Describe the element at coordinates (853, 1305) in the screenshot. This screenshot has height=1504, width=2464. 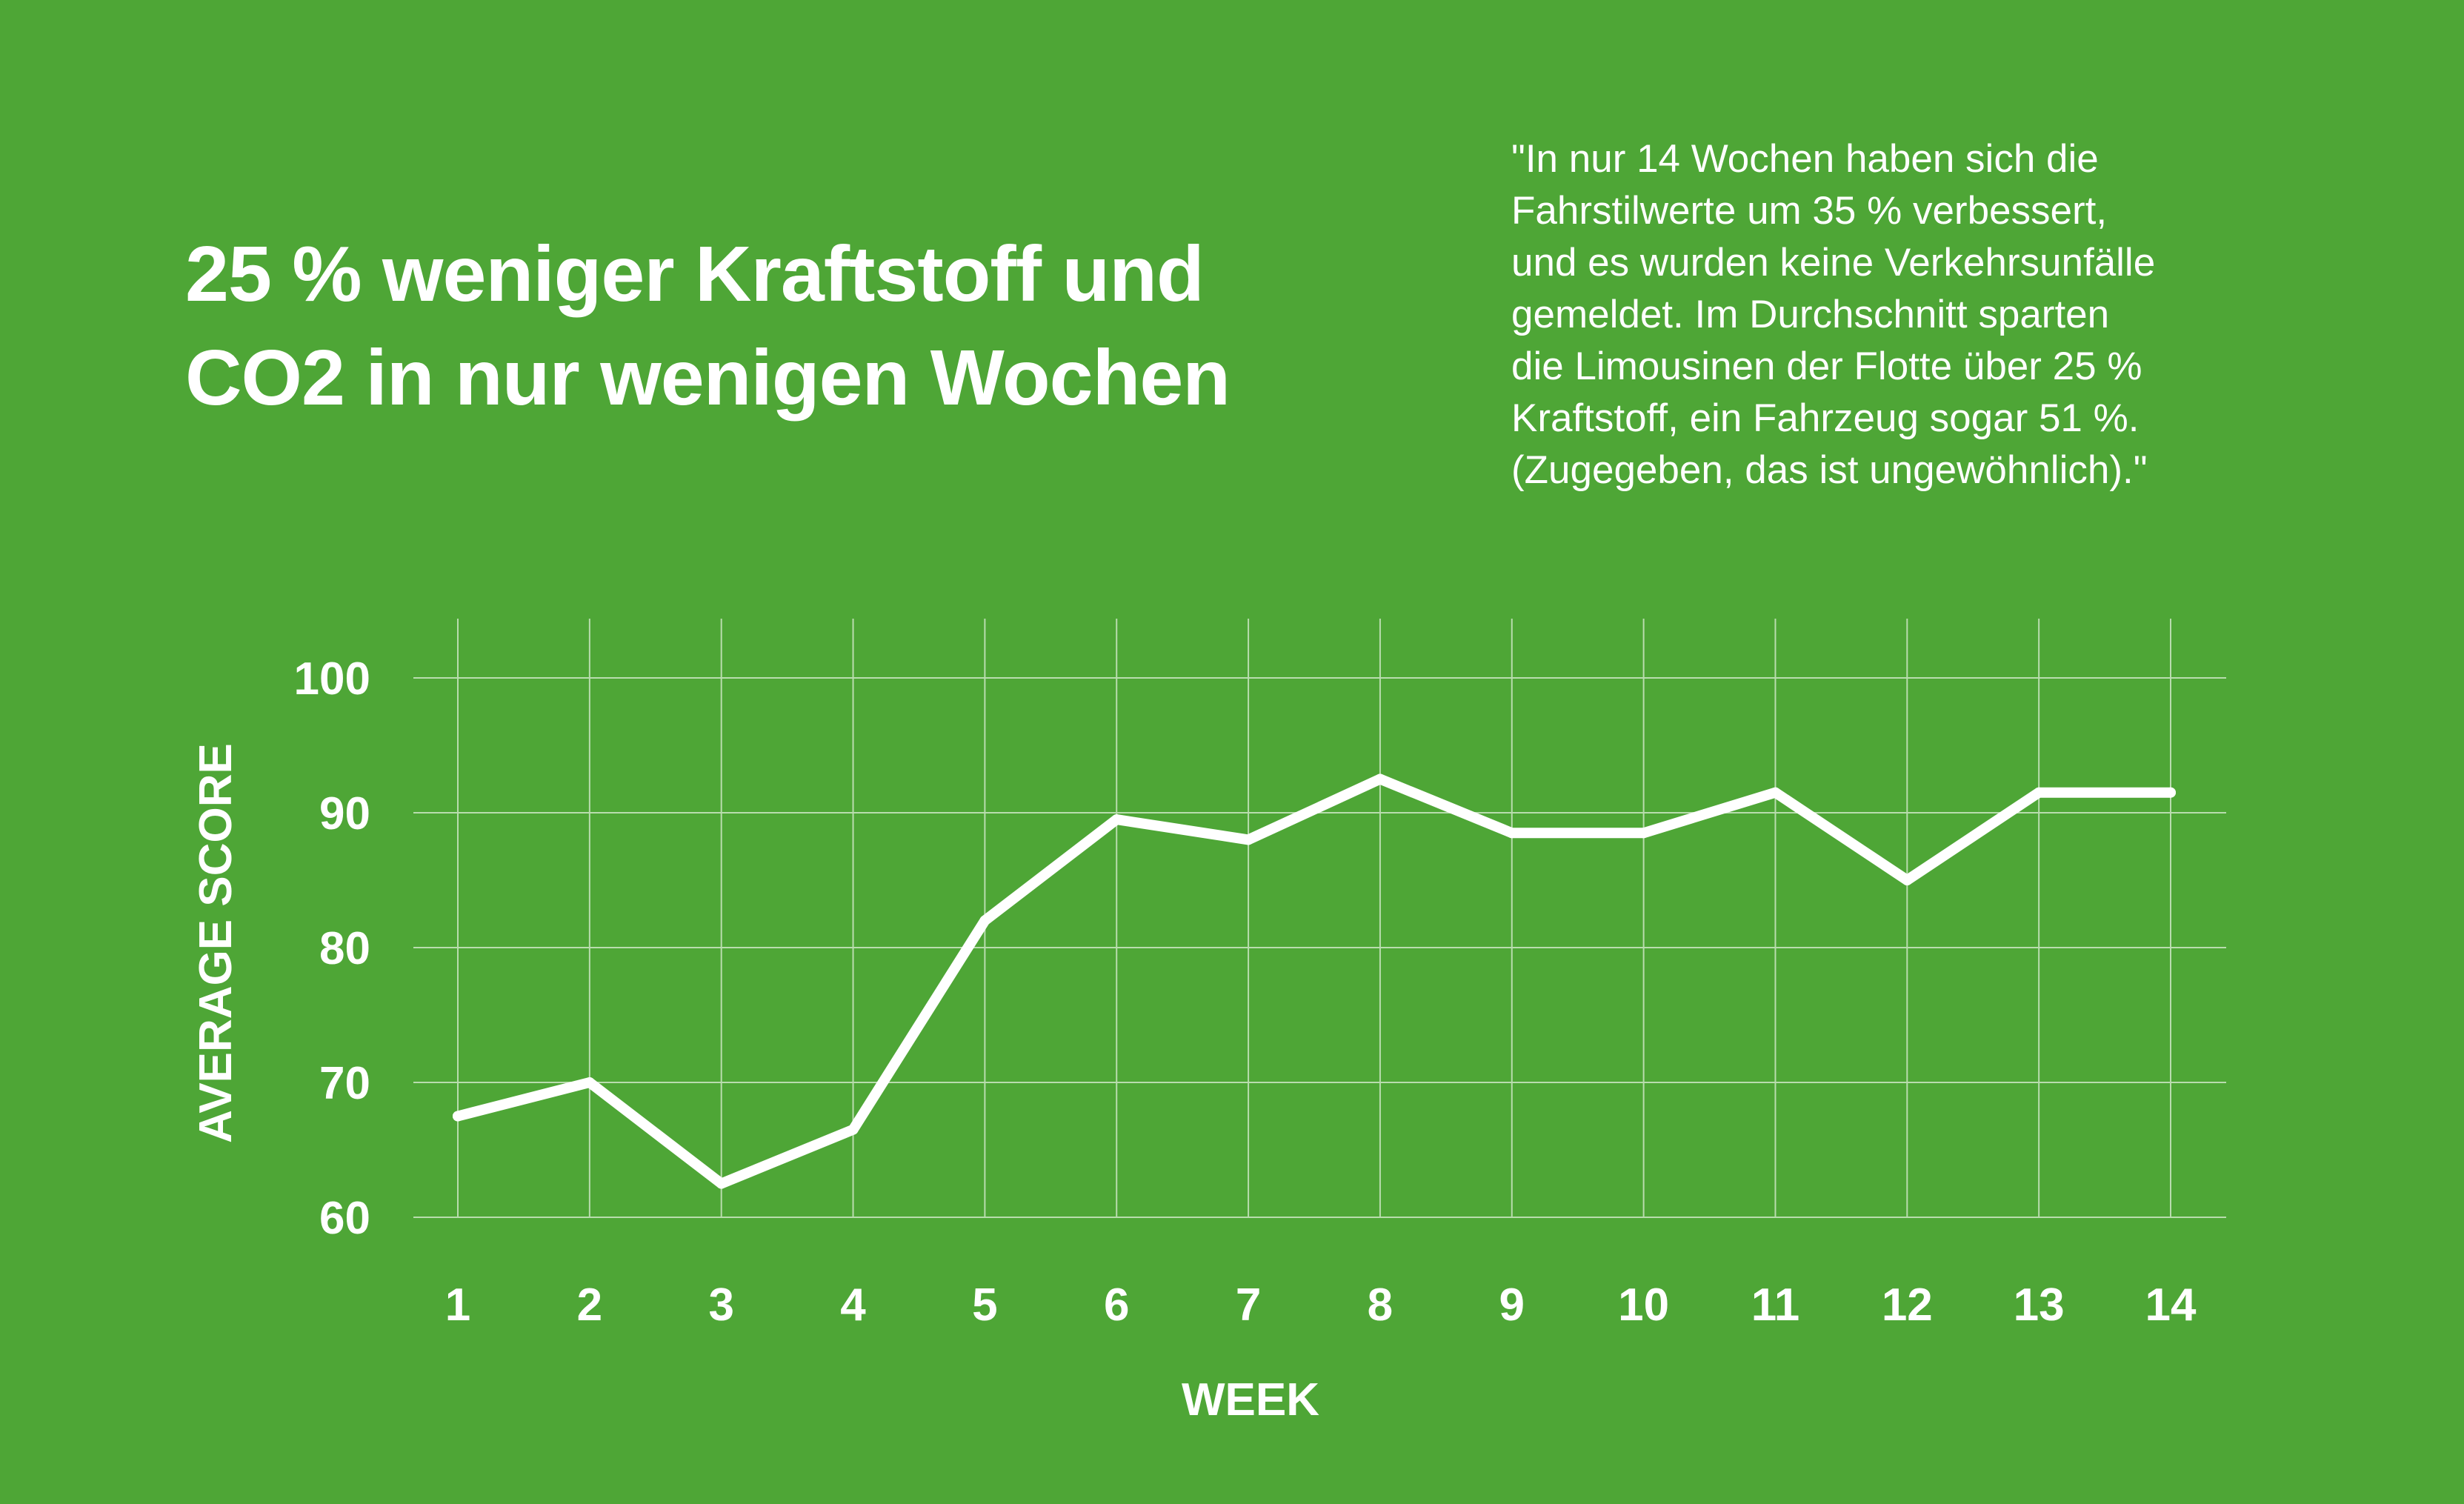
I see `x-tick-label: 4` at that location.